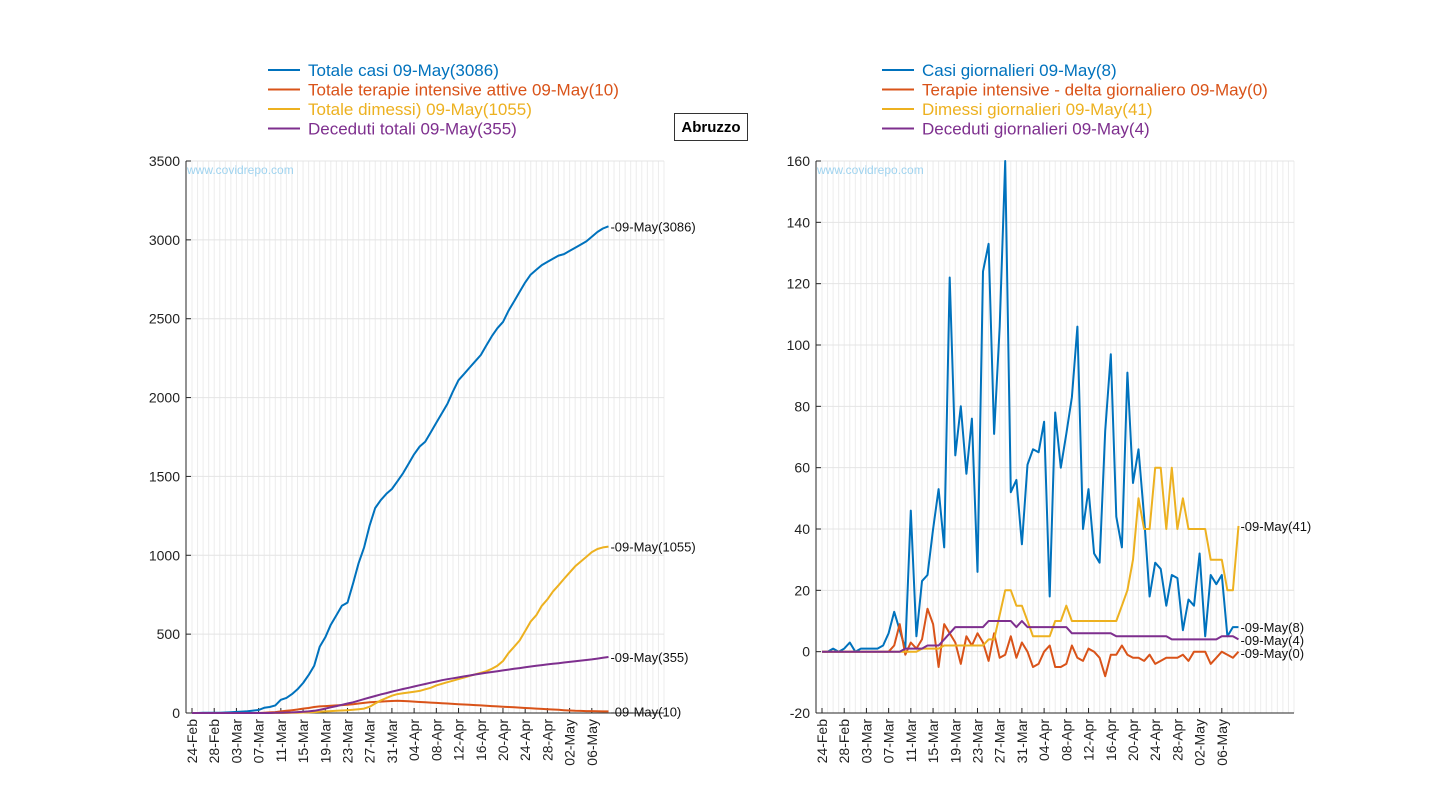 This screenshot has height=800, width=1430. I want to click on legend-entry: Dimessi giornalieri 09-May(41), so click(1037, 109).